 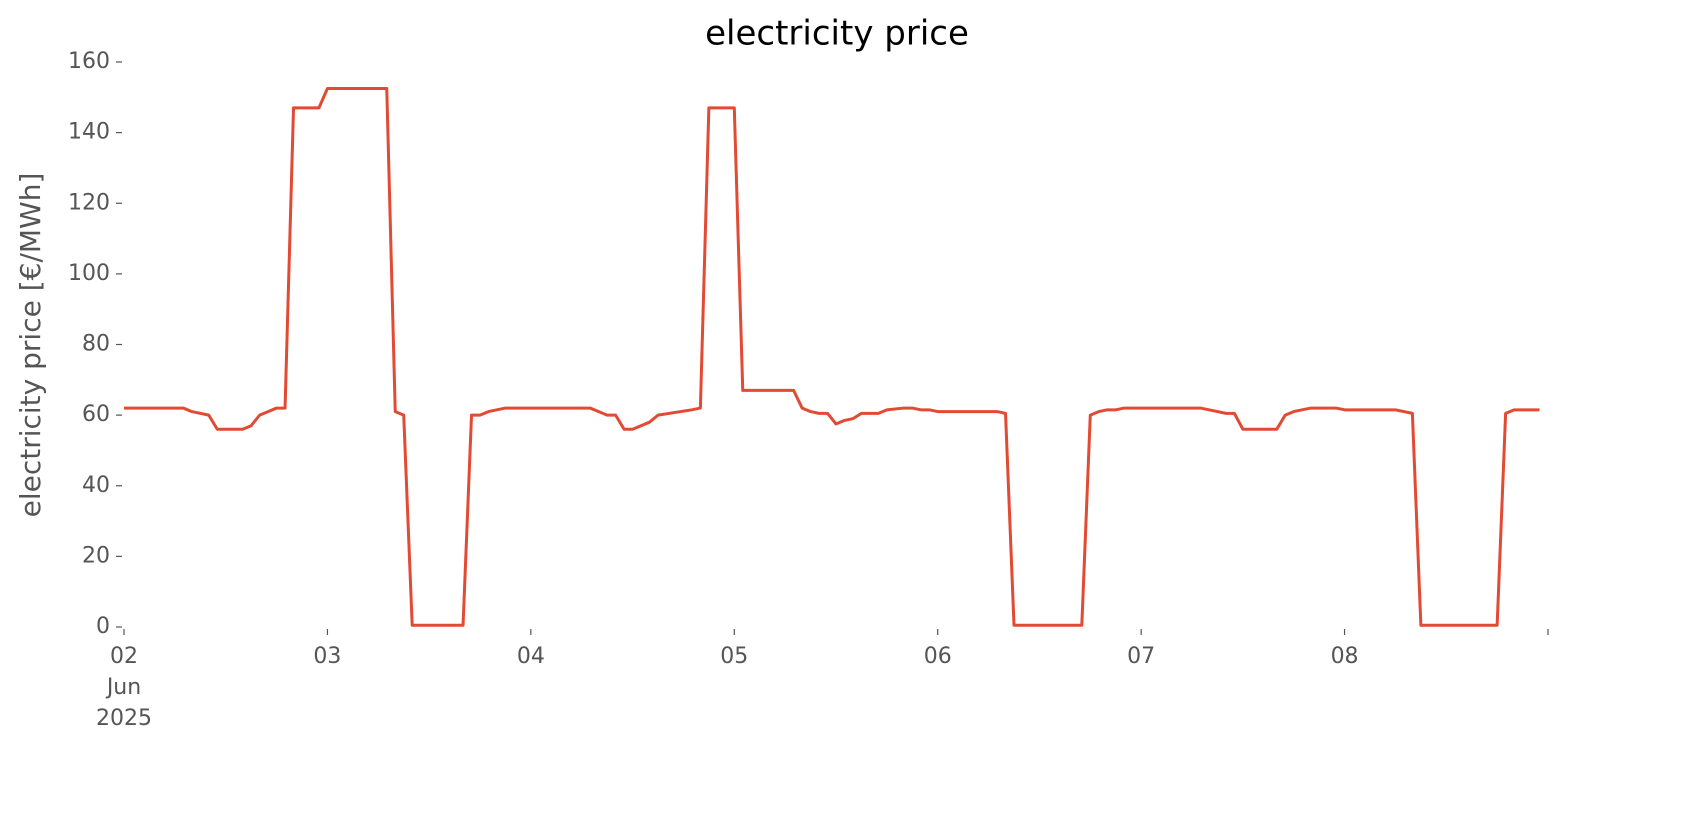 What do you see at coordinates (938, 656) in the screenshot?
I see `x-tick-label: 06` at bounding box center [938, 656].